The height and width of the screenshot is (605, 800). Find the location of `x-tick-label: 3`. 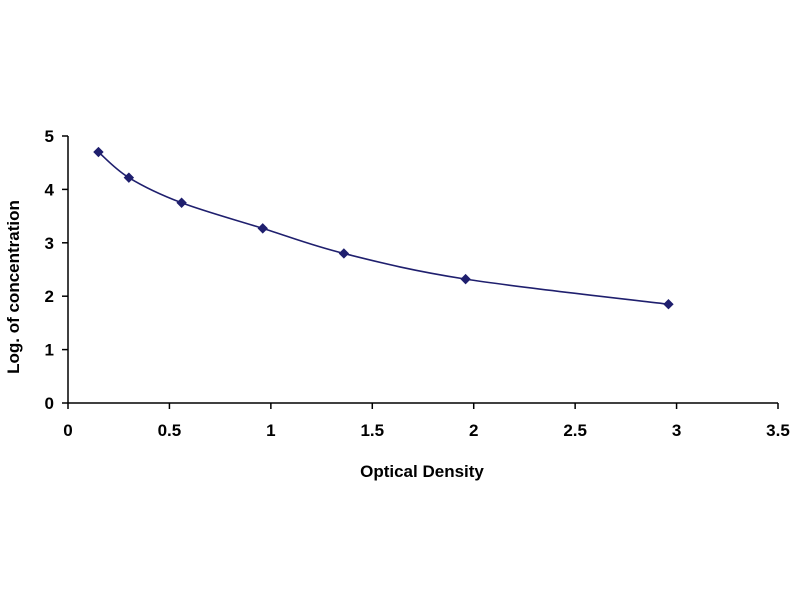

x-tick-label: 3 is located at coordinates (676, 430).